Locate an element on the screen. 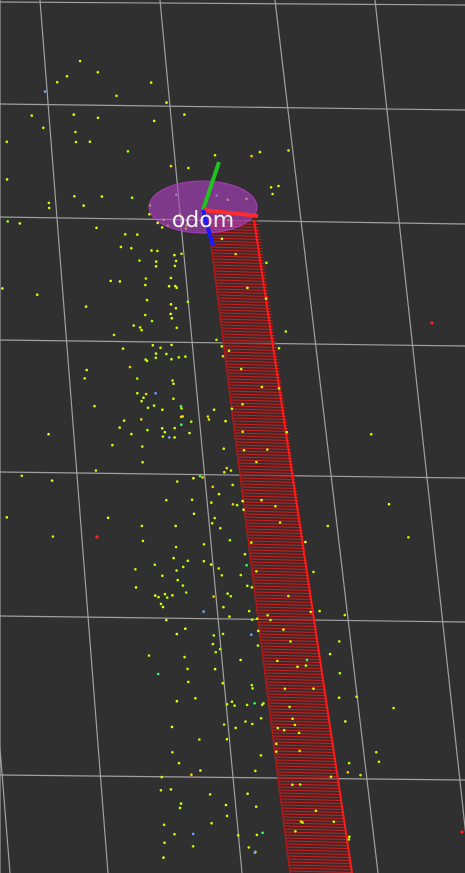 Image resolution: width=465 pixels, height=873 pixels. grid-line is located at coordinates (5, 806).